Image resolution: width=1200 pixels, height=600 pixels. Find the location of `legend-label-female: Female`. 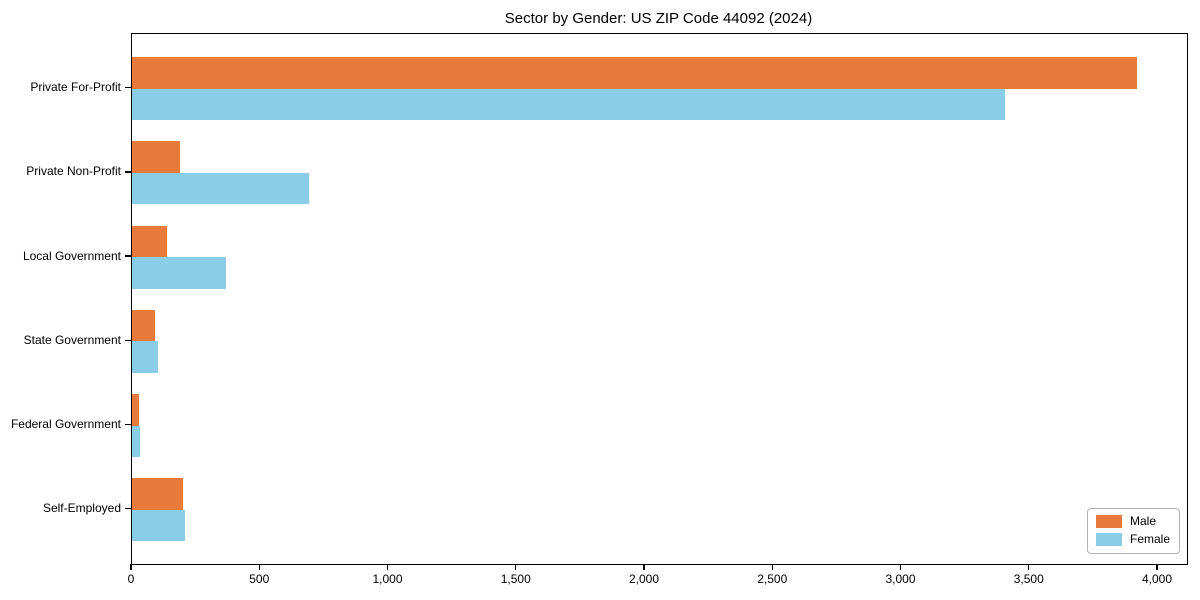

legend-label-female: Female is located at coordinates (1149, 539).